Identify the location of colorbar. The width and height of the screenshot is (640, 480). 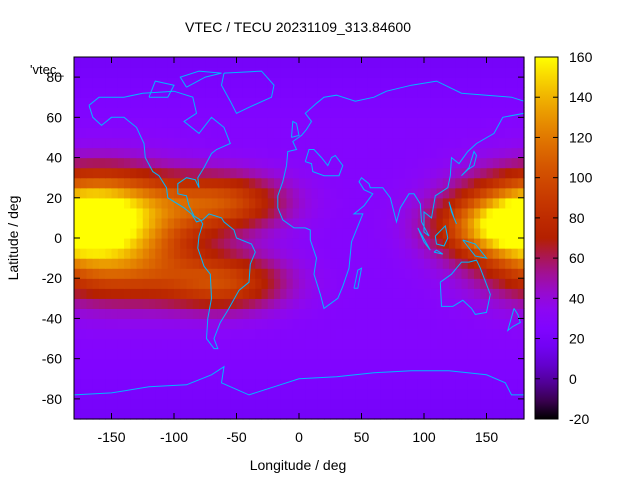
(546, 238).